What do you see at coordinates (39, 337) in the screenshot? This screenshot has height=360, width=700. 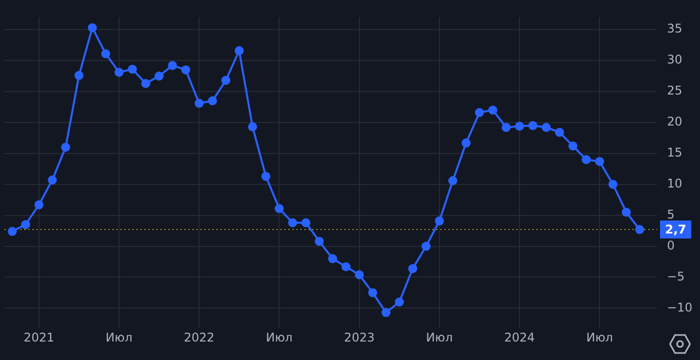 I see `x-tick-label: 2021` at bounding box center [39, 337].